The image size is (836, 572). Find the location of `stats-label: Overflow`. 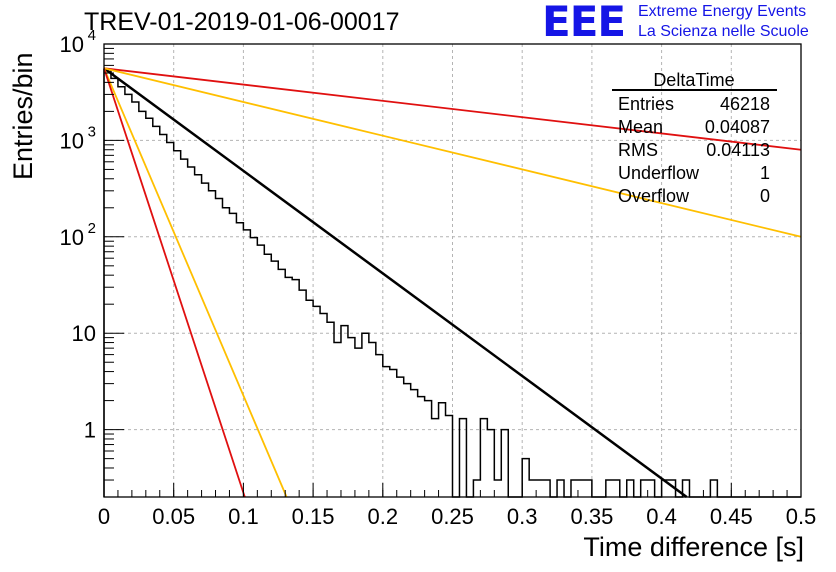

stats-label: Overflow is located at coordinates (654, 196).